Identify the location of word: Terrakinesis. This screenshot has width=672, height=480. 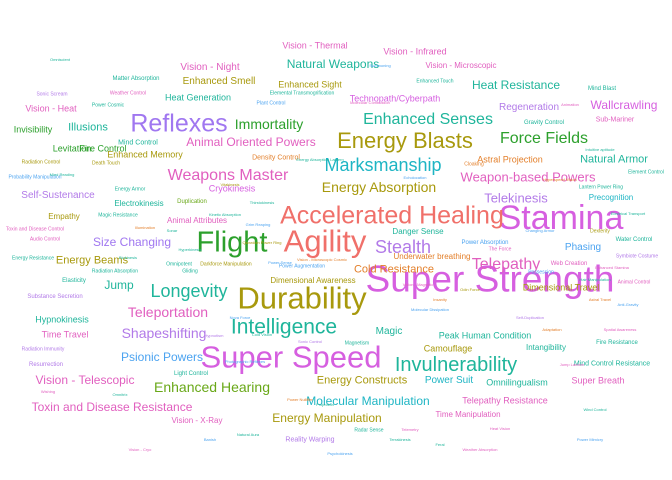
(400, 439).